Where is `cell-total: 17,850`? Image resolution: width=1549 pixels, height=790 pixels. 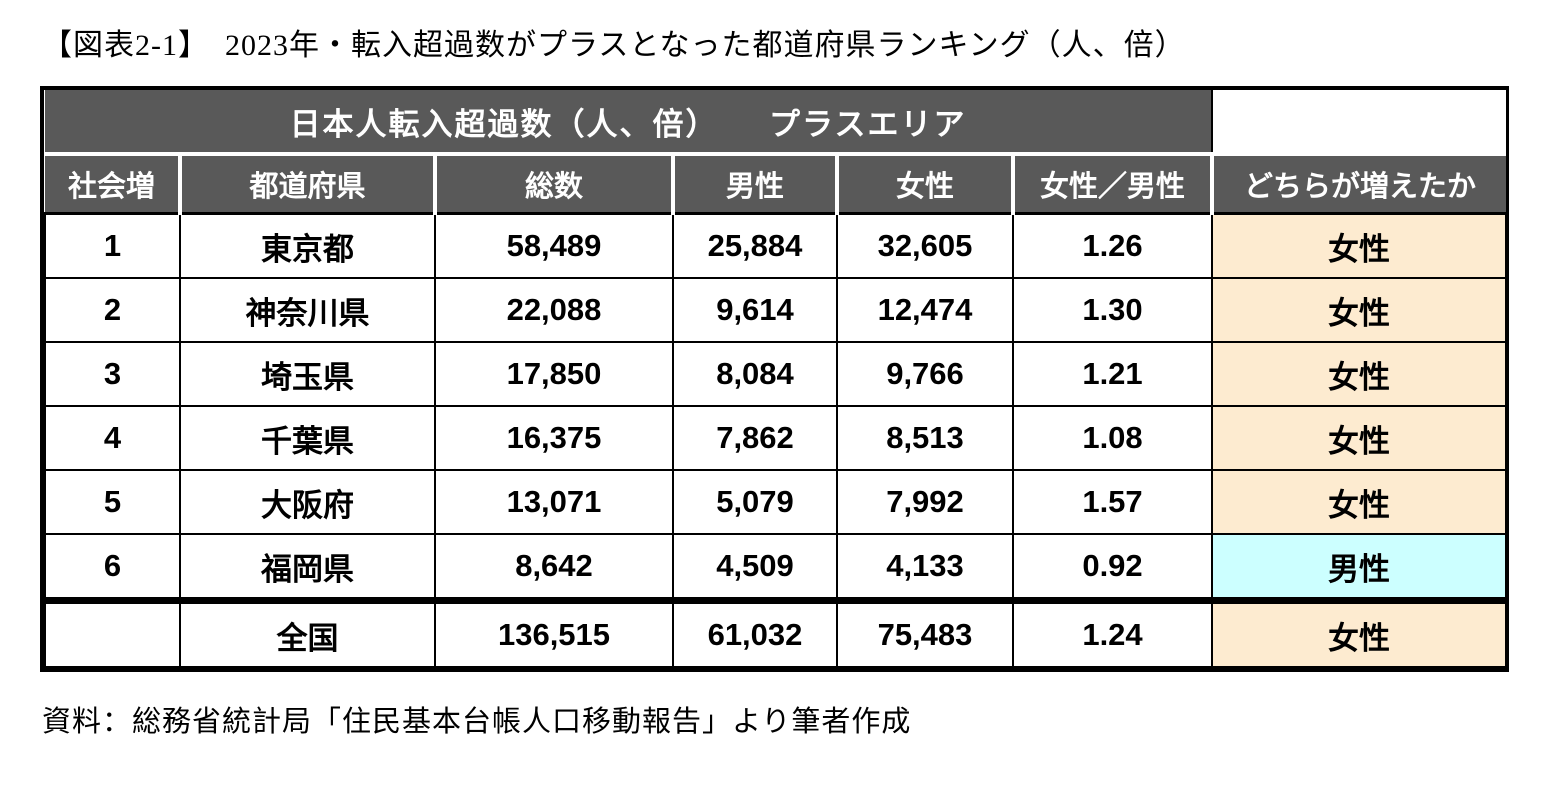
cell-total: 17,850 is located at coordinates (554, 374).